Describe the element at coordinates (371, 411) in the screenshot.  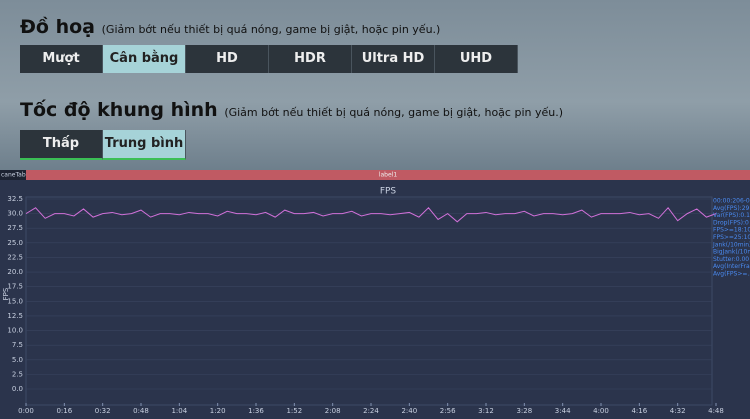
I see `x-tick-label: 2:24` at that location.